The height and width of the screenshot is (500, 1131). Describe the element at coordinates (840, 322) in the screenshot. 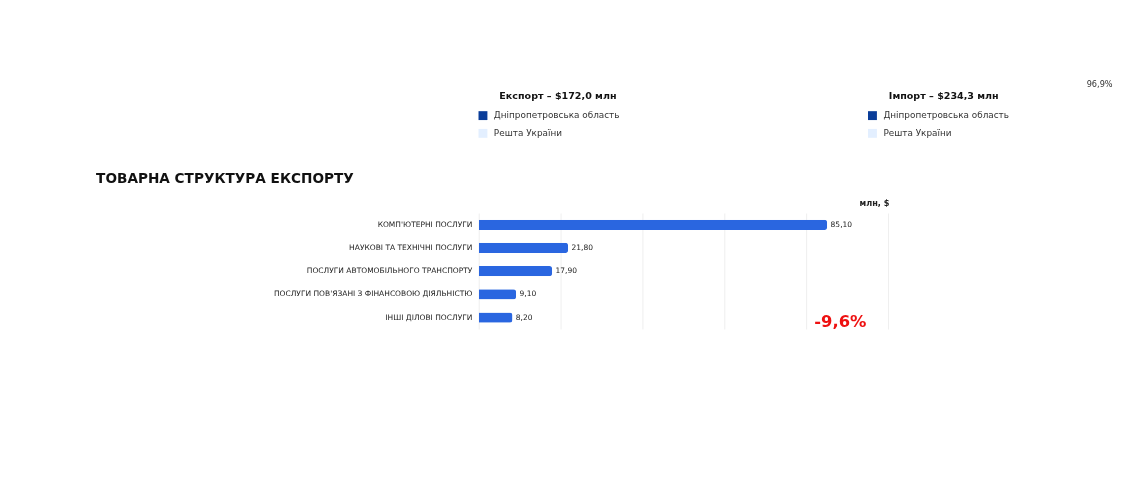

I see `annotation: -9,6%` at that location.